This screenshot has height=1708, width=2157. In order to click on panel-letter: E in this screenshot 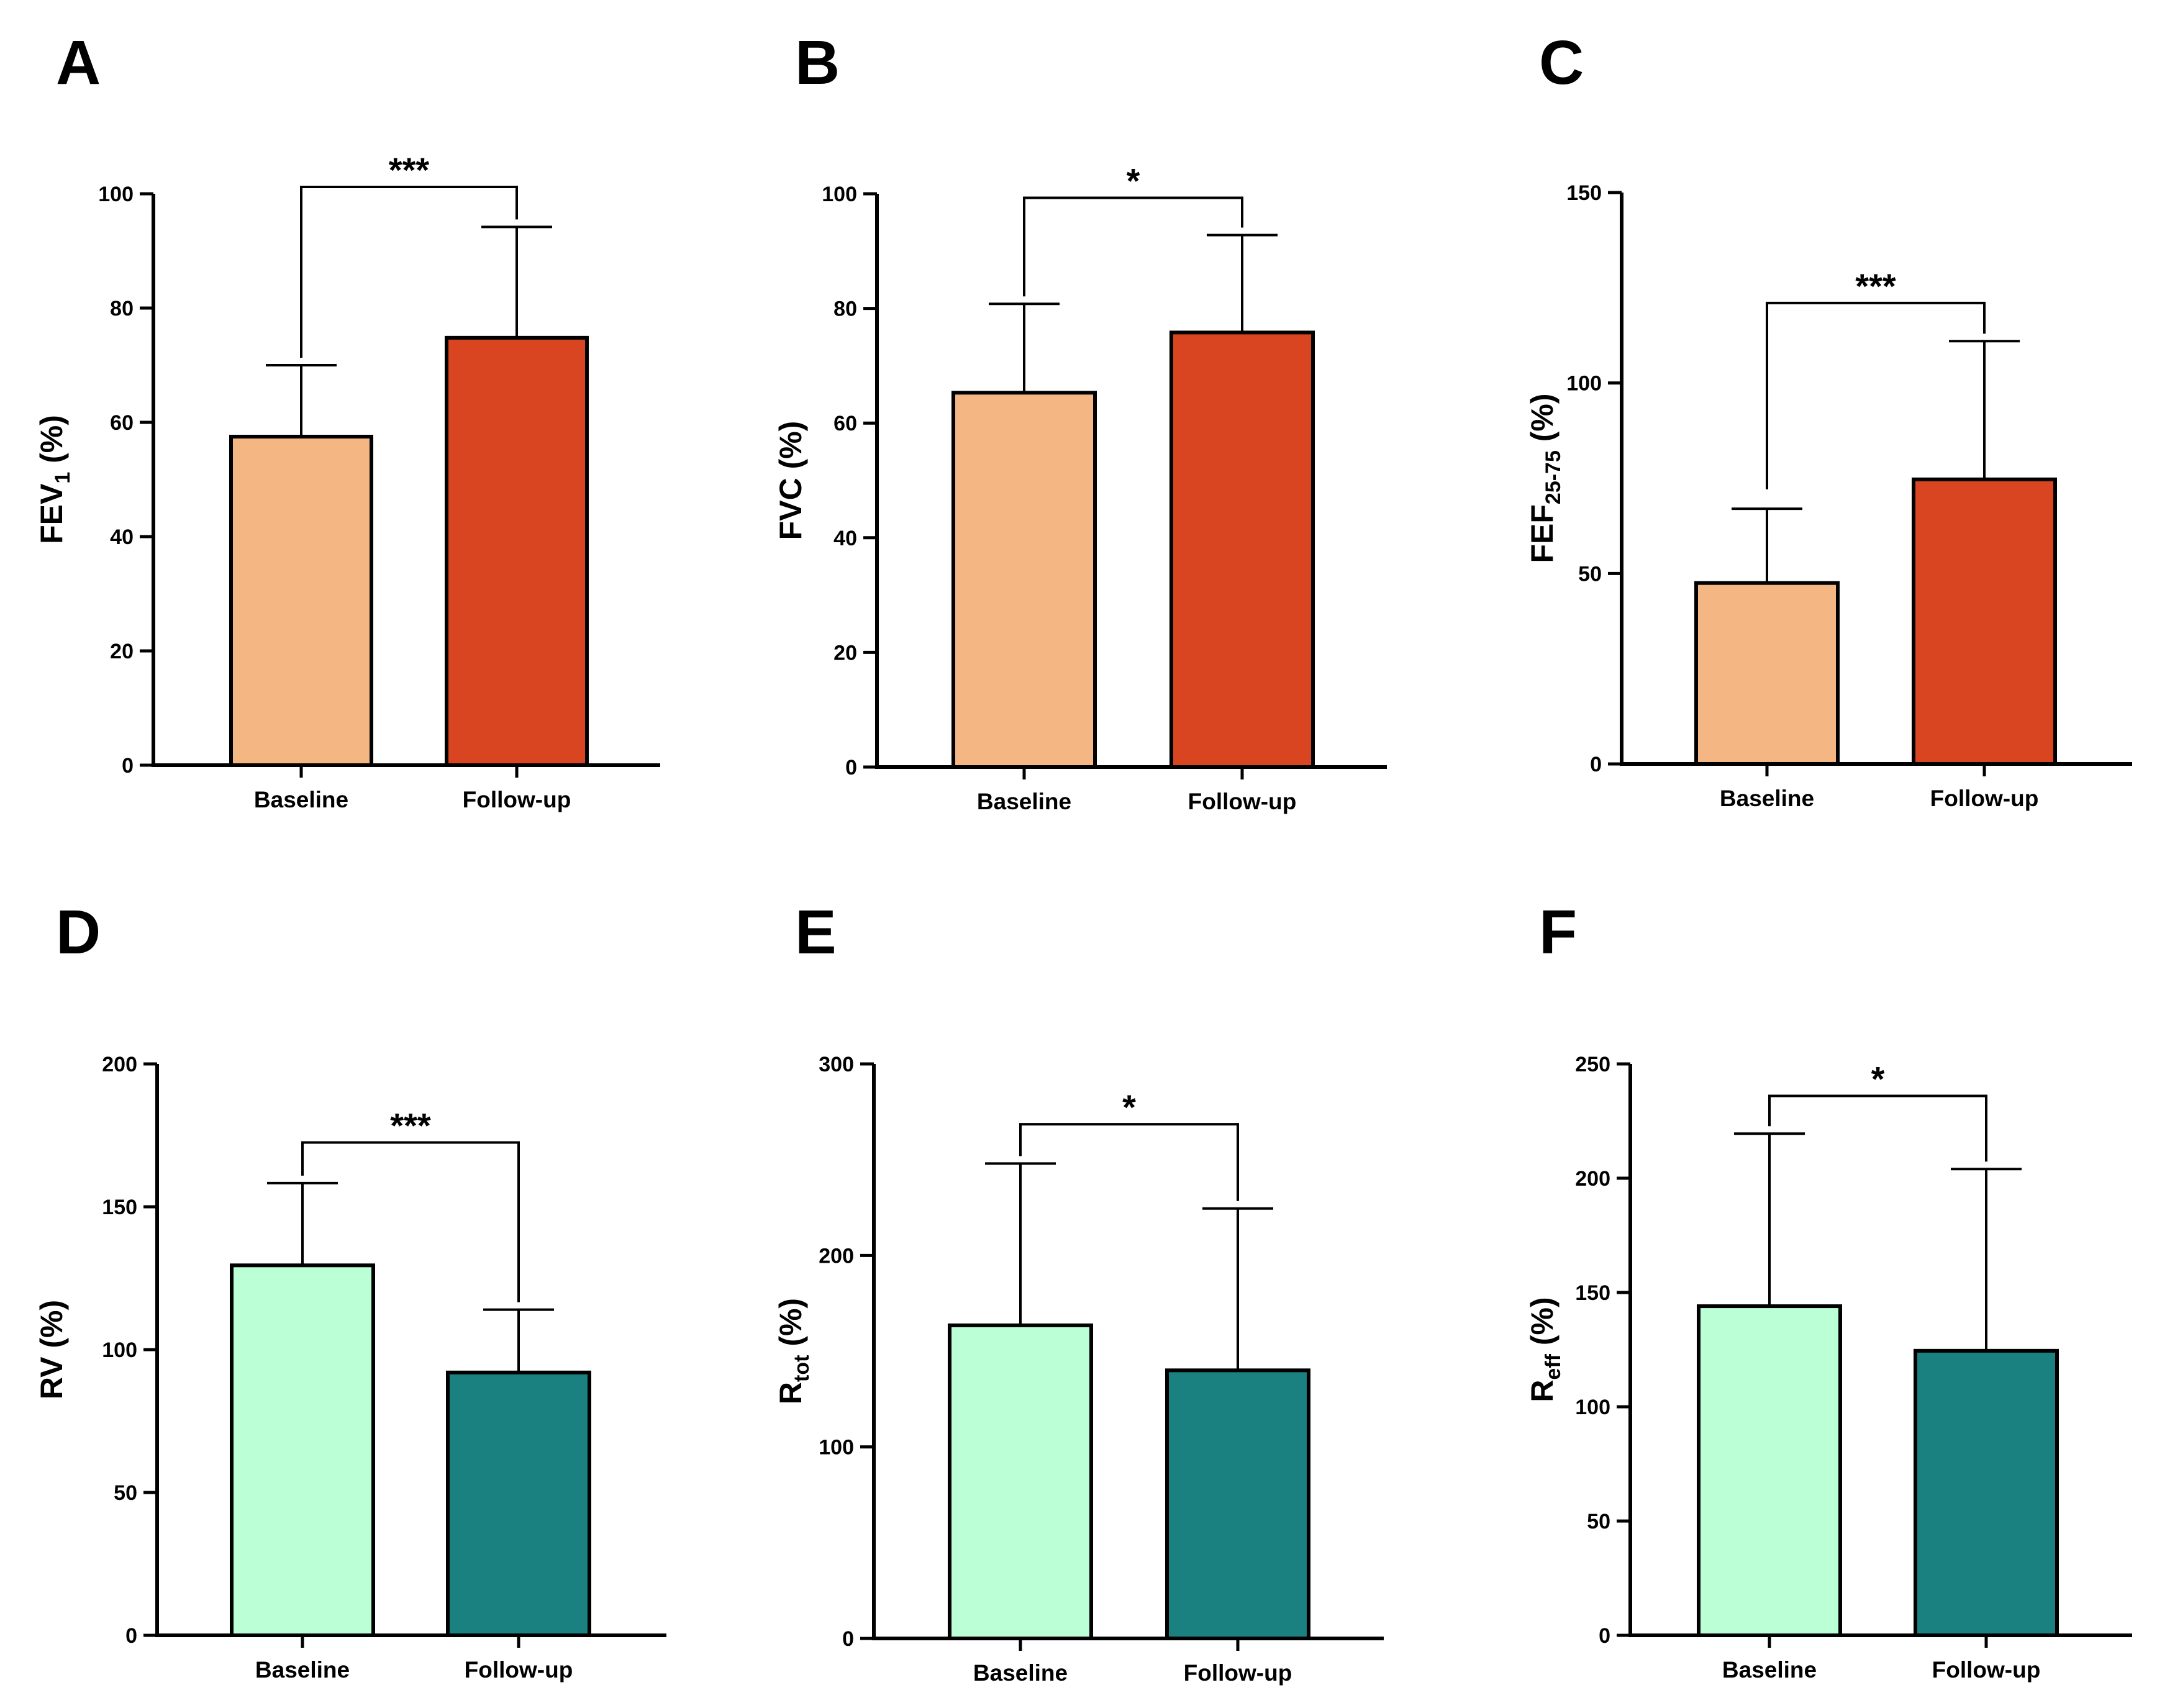, I will do `click(816, 932)`.